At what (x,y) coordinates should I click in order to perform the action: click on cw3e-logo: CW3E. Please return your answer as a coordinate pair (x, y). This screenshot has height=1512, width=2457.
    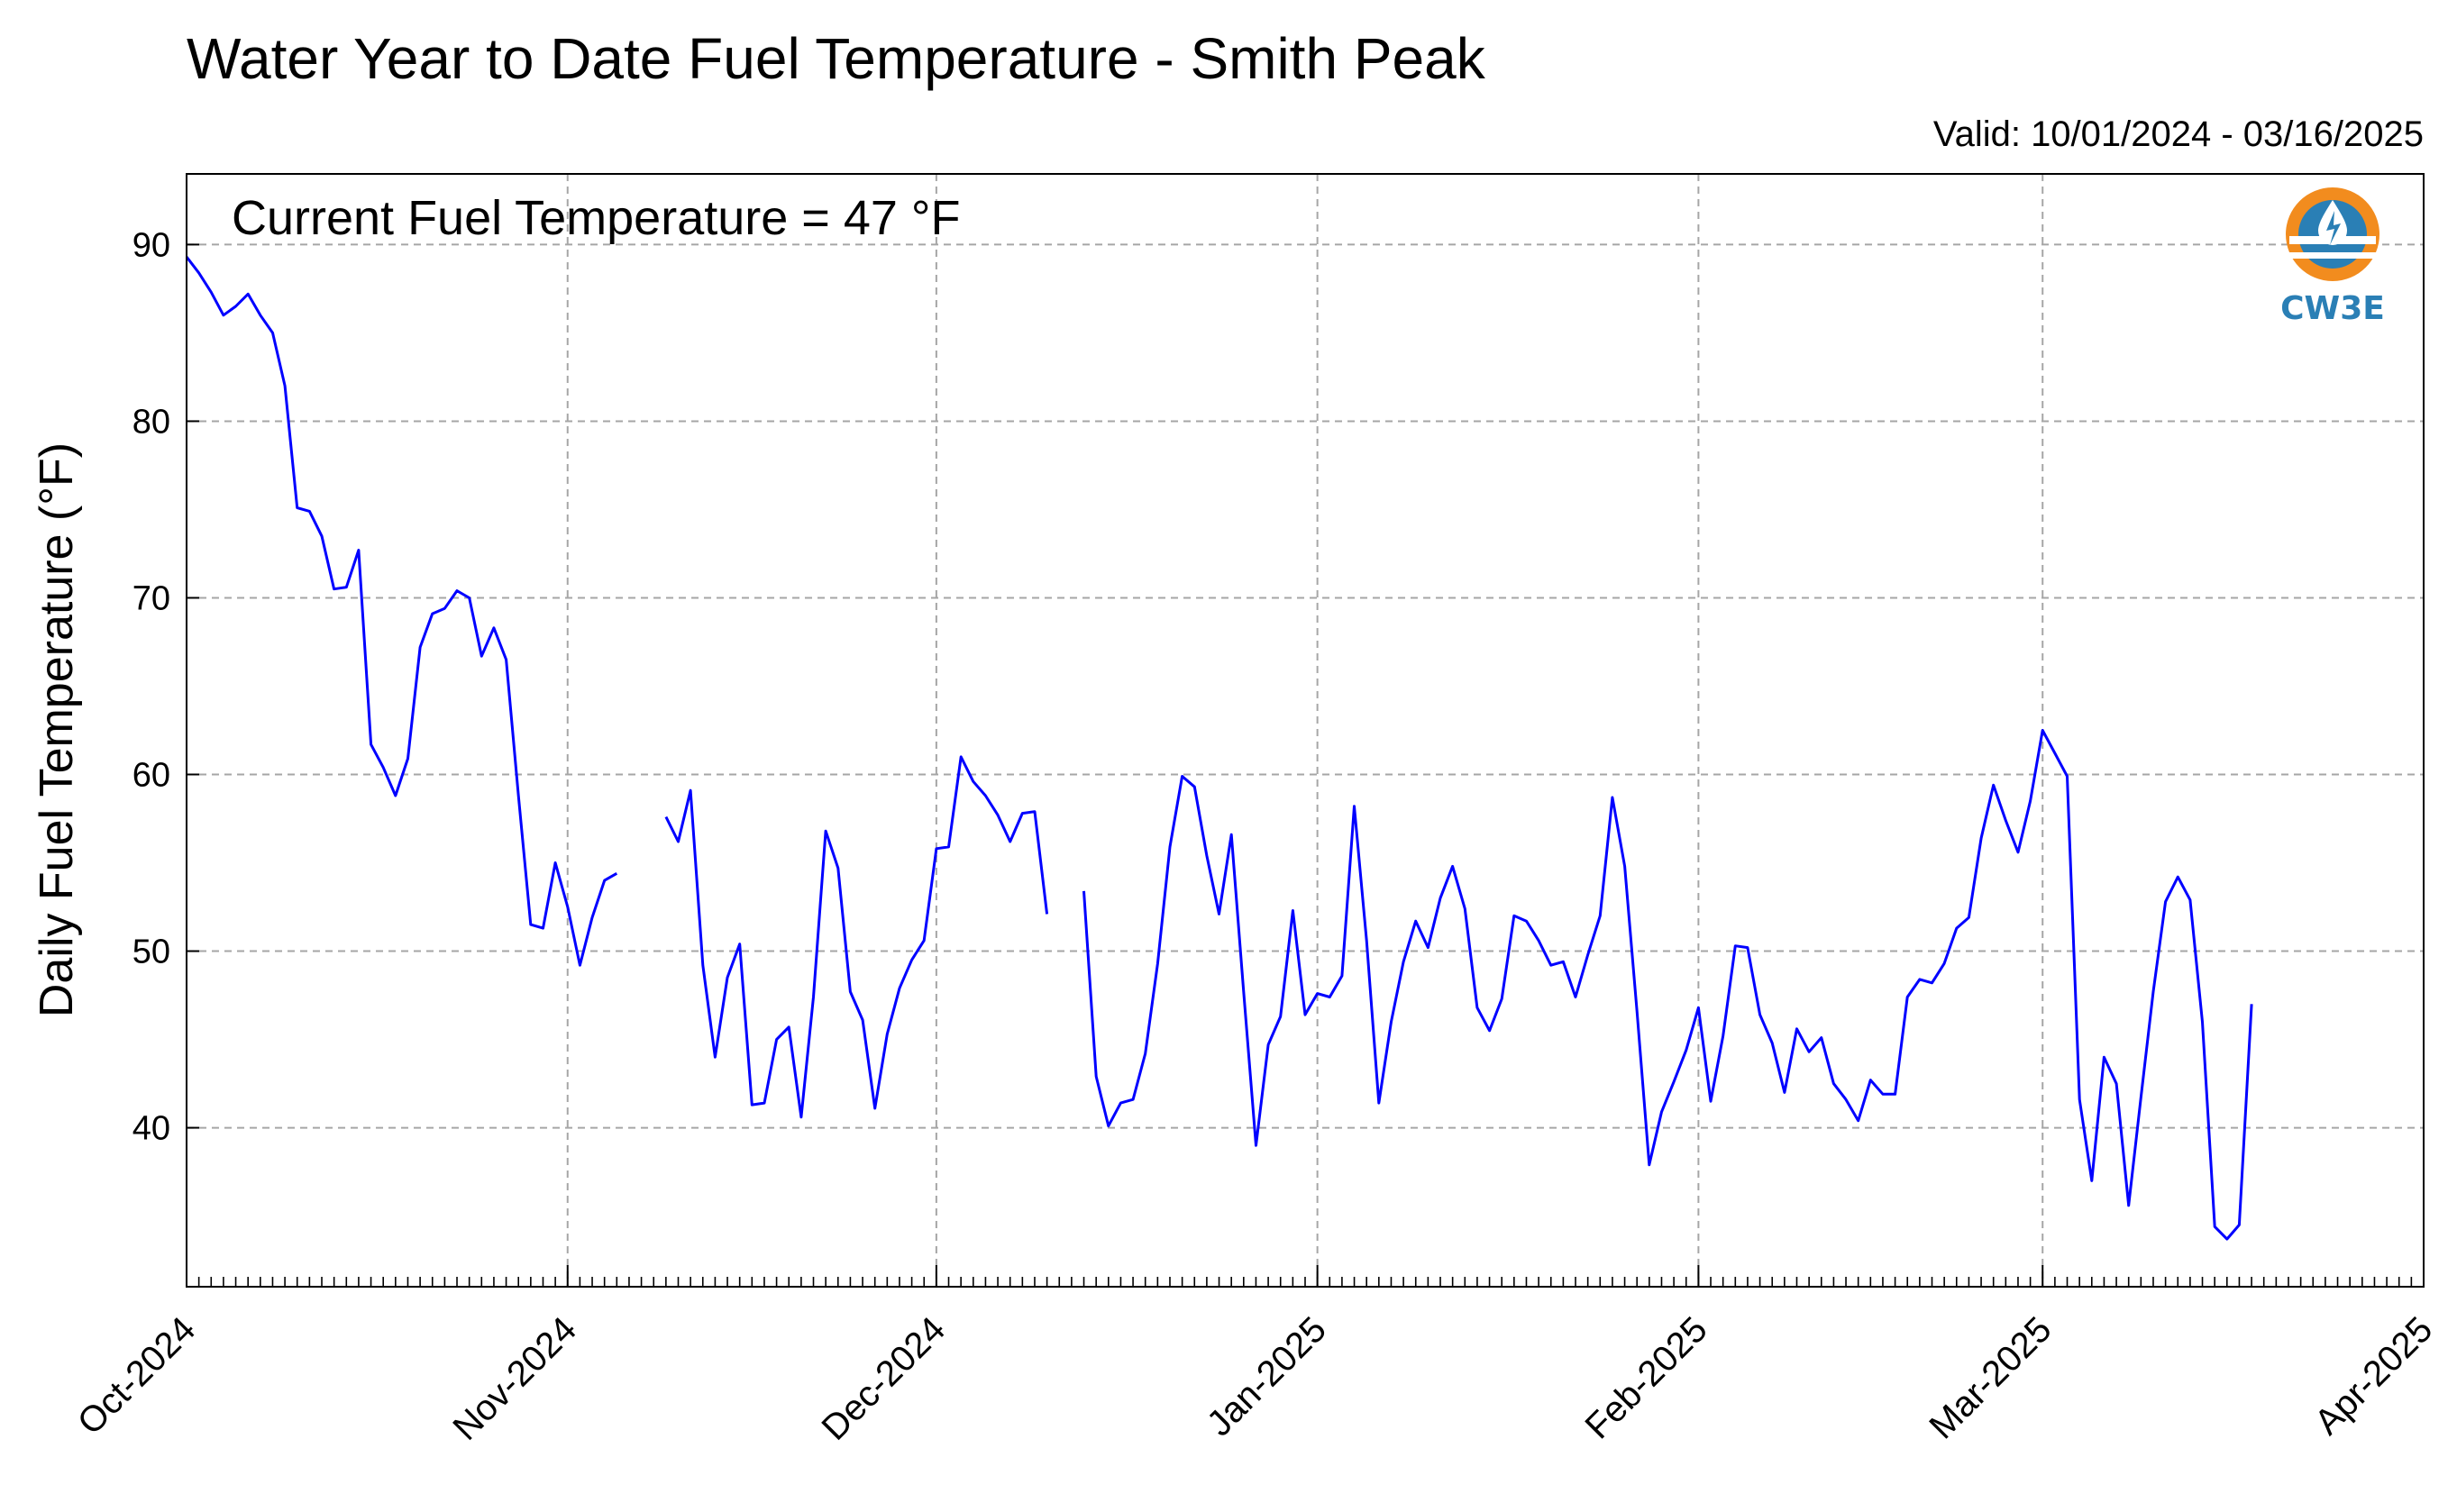
    Looking at the image, I should click on (2332, 257).